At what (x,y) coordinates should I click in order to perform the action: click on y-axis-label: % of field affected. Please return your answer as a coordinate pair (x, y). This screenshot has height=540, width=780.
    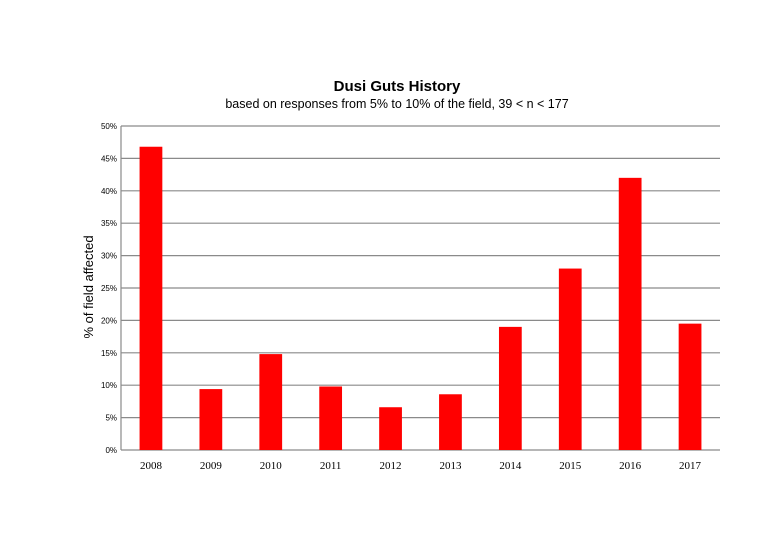
    Looking at the image, I should click on (88, 286).